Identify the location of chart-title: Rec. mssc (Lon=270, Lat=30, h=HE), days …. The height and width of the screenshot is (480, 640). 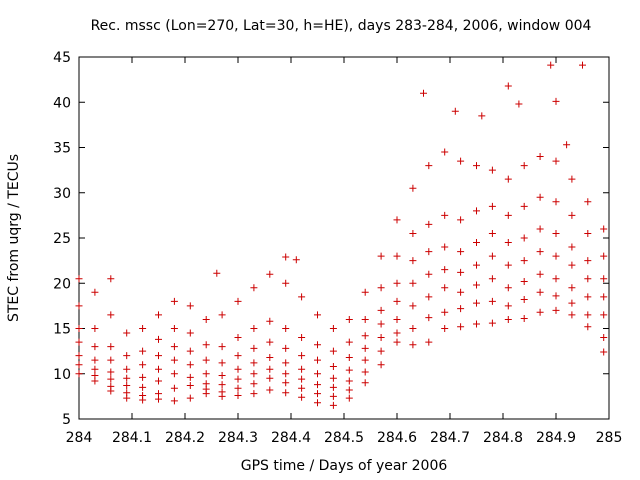
(341, 26).